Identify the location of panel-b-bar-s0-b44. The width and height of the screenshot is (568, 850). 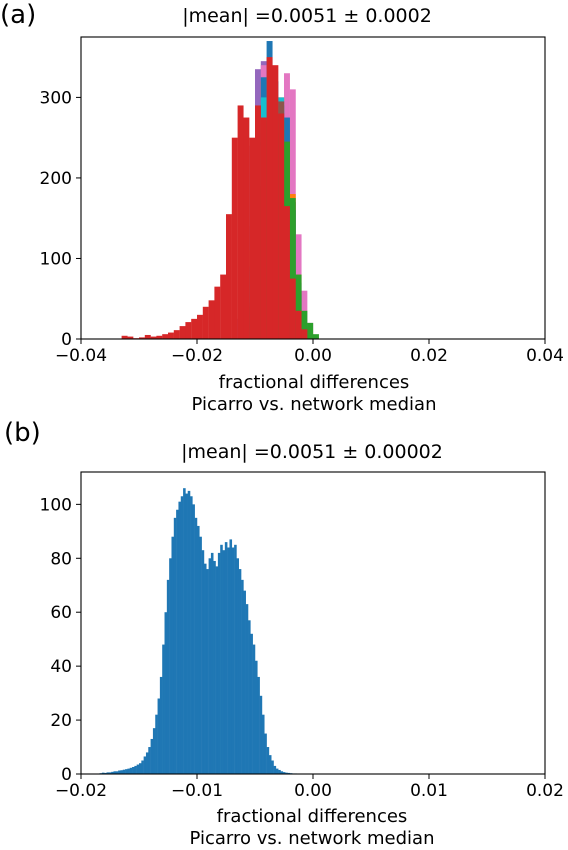
(203, 662).